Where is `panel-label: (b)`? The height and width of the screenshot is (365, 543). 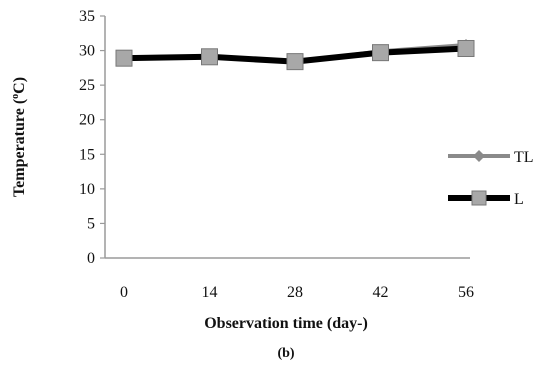
panel-label: (b) is located at coordinates (285, 353).